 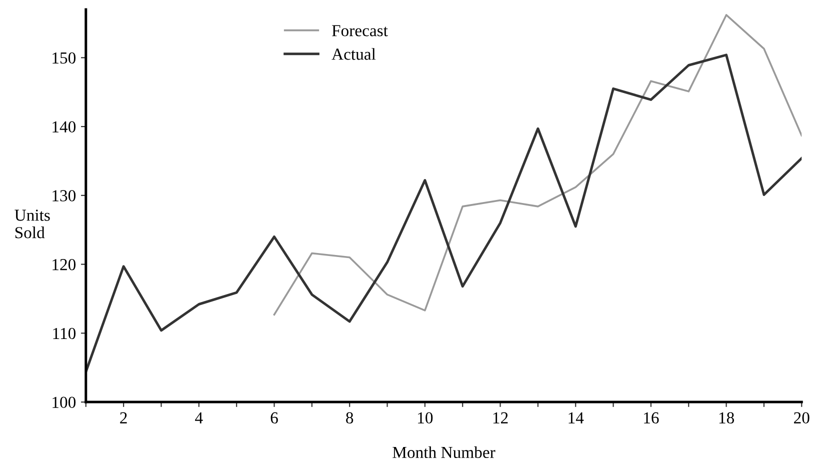 I want to click on legend-label: Forecast, so click(x=360, y=30).